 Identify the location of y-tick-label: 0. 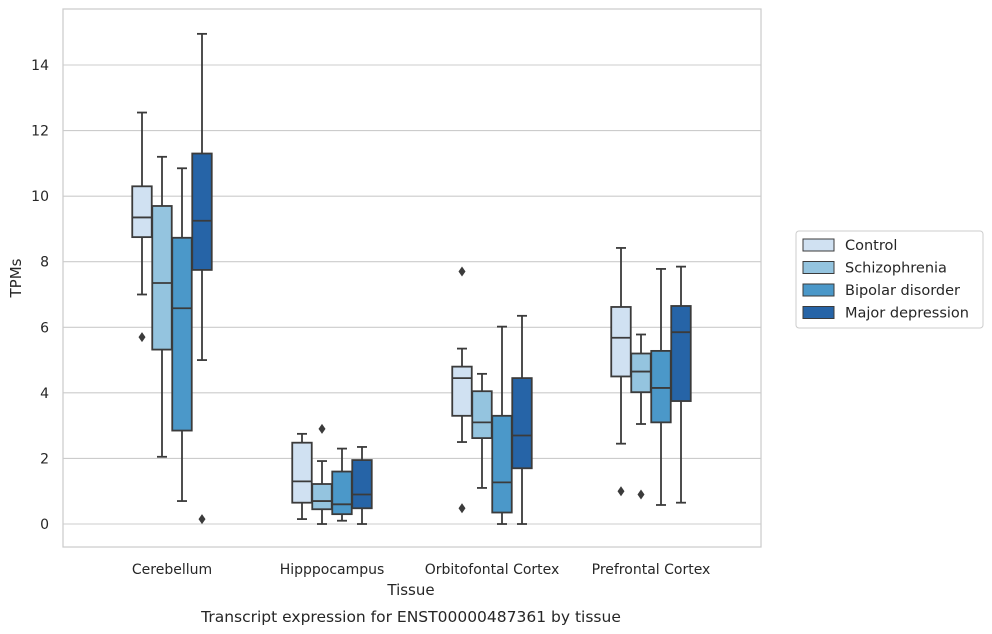
(44, 525).